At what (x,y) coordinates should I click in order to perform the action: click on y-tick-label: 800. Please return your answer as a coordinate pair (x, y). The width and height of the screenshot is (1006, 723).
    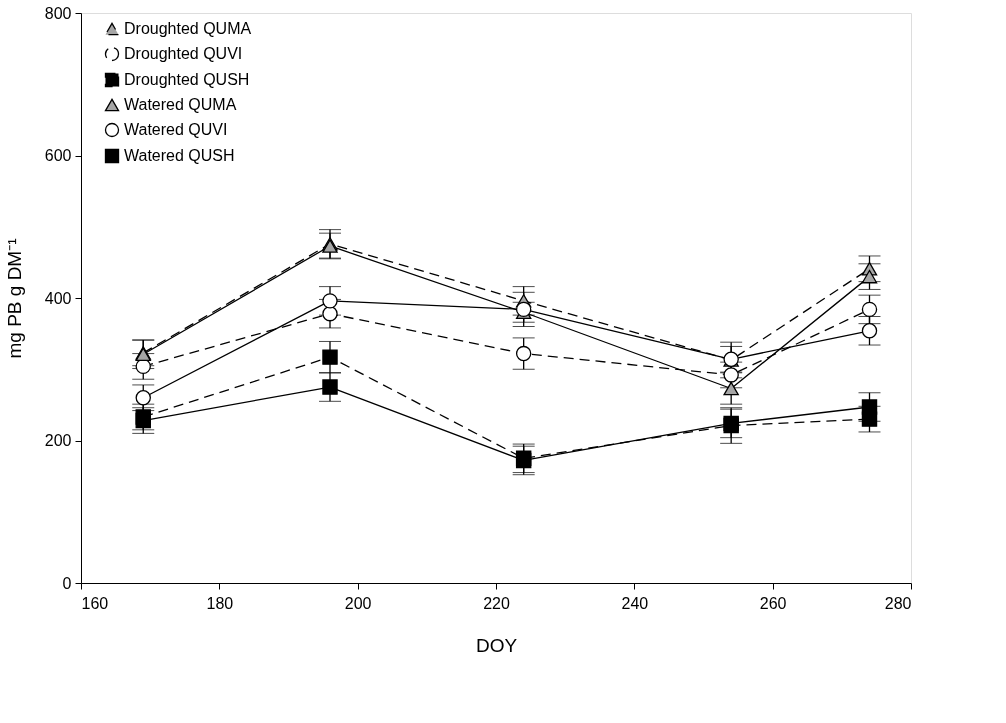
    Looking at the image, I should click on (58, 13).